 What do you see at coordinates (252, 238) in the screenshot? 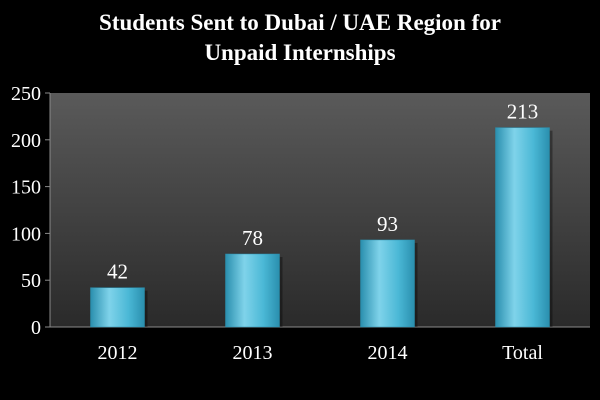
I see `data-label-2013: 78` at bounding box center [252, 238].